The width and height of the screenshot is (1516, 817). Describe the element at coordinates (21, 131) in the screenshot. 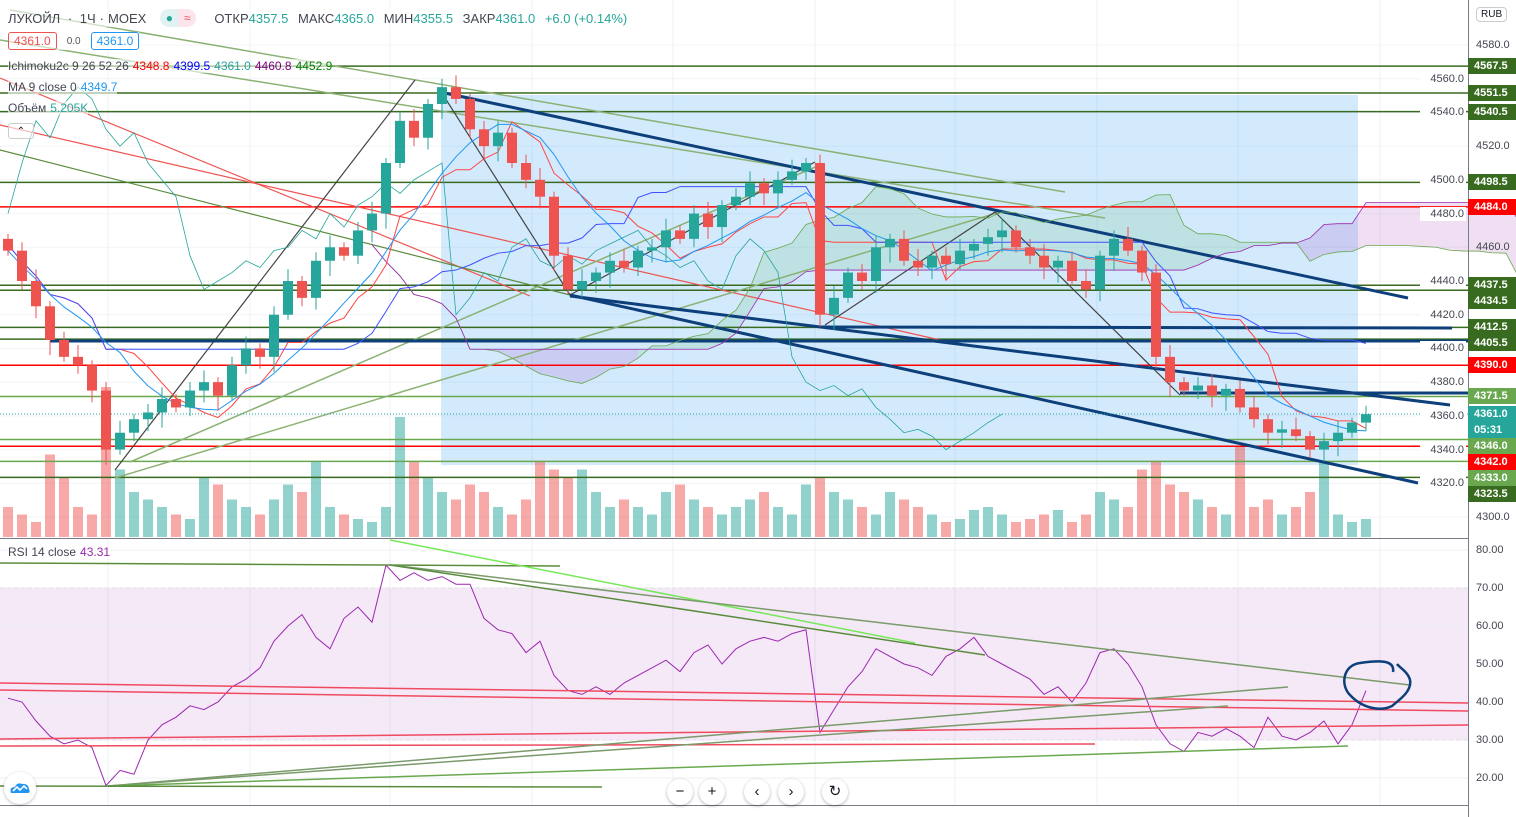

I see `collapse-legend-button: ⌃` at that location.